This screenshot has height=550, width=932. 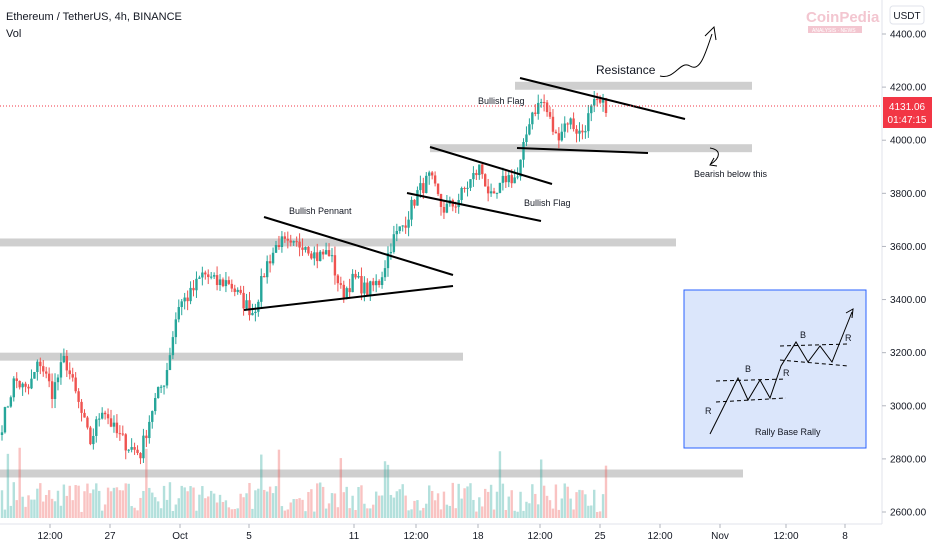 I want to click on inset-label-b2: B, so click(x=803, y=335).